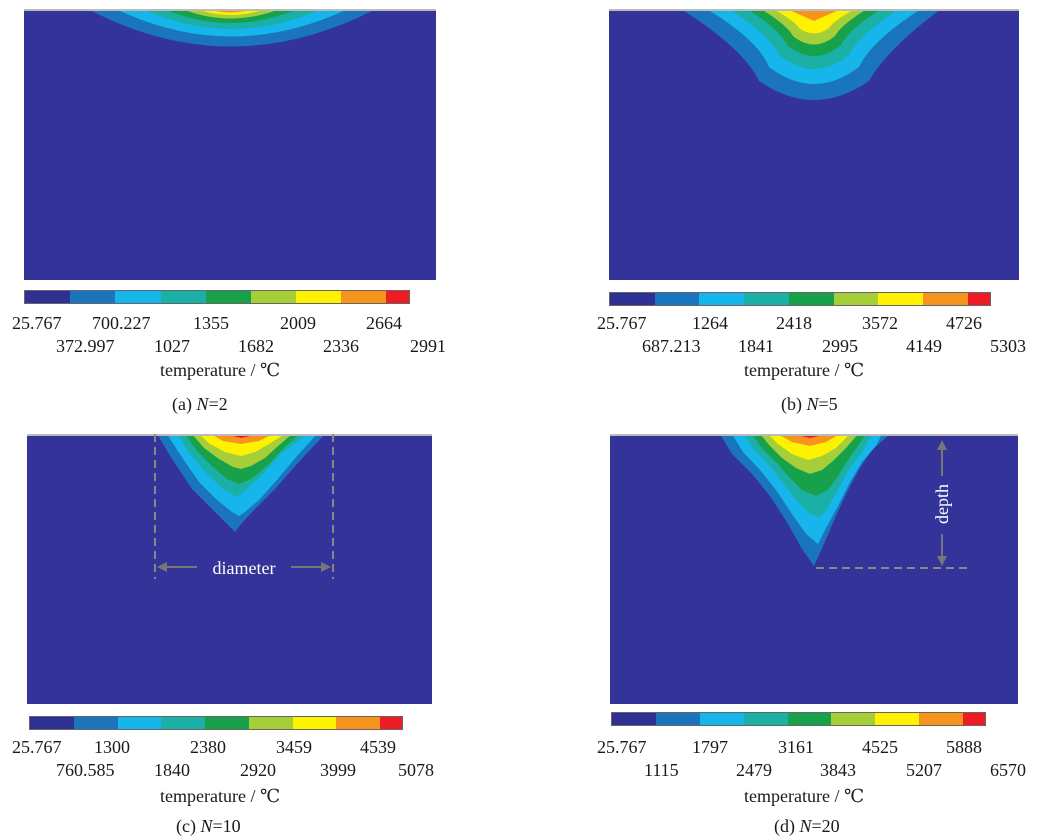 The width and height of the screenshot is (1046, 840). What do you see at coordinates (710, 747) in the screenshot?
I see `tick-label: 1797` at bounding box center [710, 747].